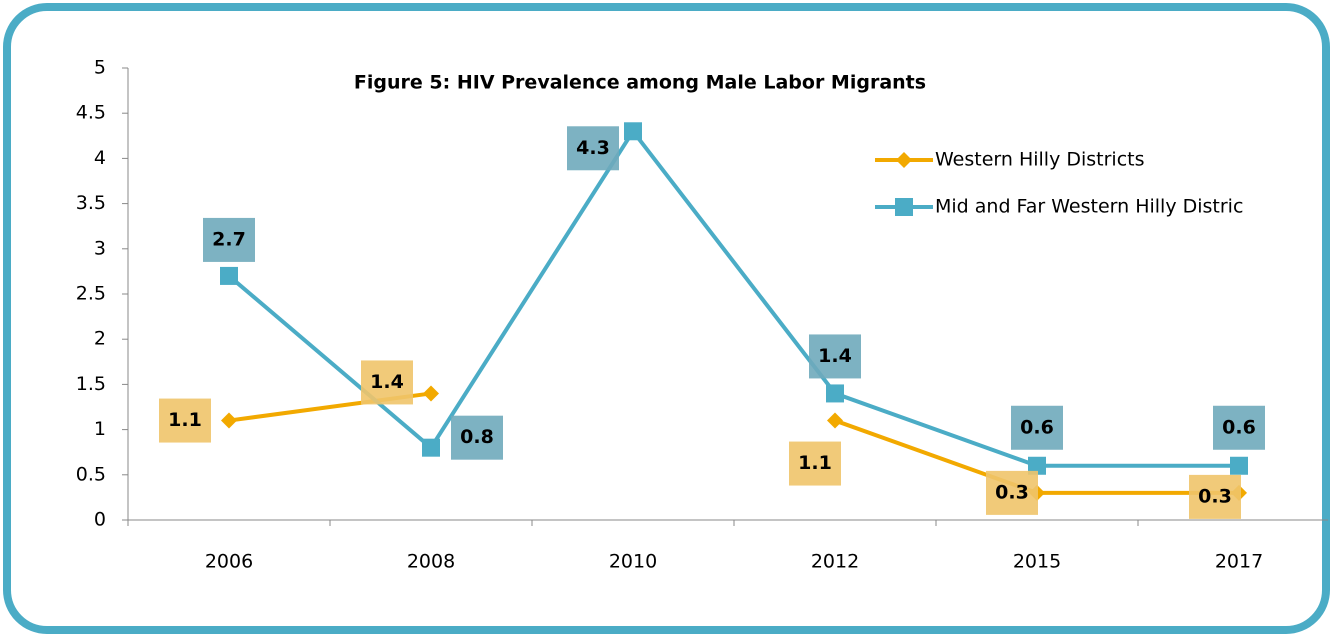  I want to click on legend-label: Mid and Far Western Hilly Distric, so click(1089, 207).